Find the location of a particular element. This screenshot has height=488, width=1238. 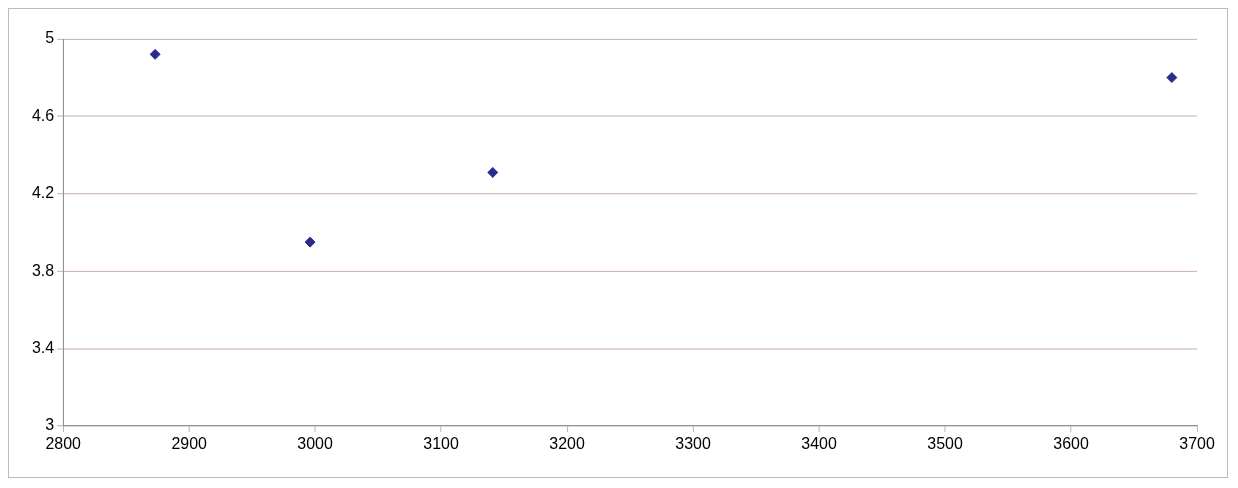

x-tick-label: 3500 is located at coordinates (945, 443).